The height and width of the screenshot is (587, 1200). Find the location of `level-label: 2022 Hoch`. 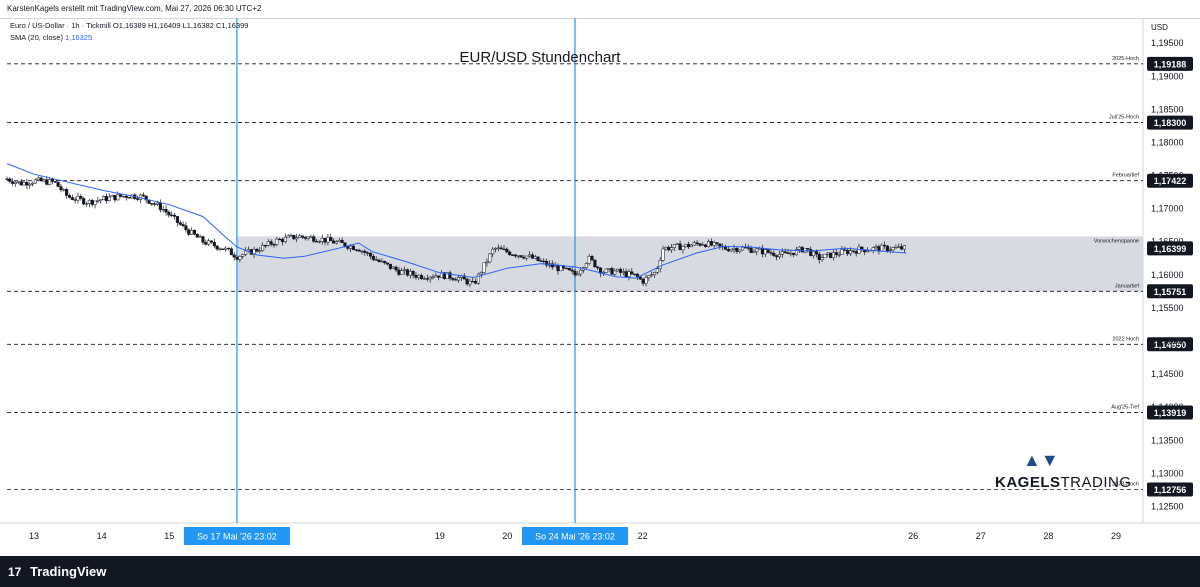

level-label: 2022 Hoch is located at coordinates (1125, 339).